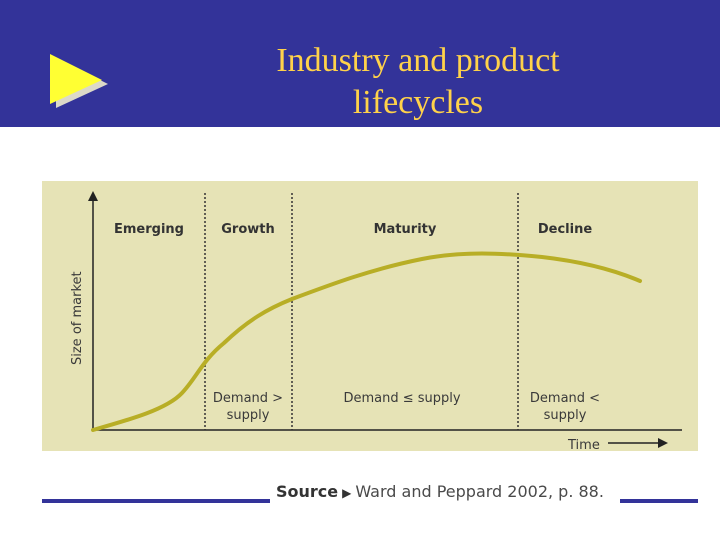  What do you see at coordinates (405, 229) in the screenshot?
I see `stage-maturity-label: Maturity` at bounding box center [405, 229].